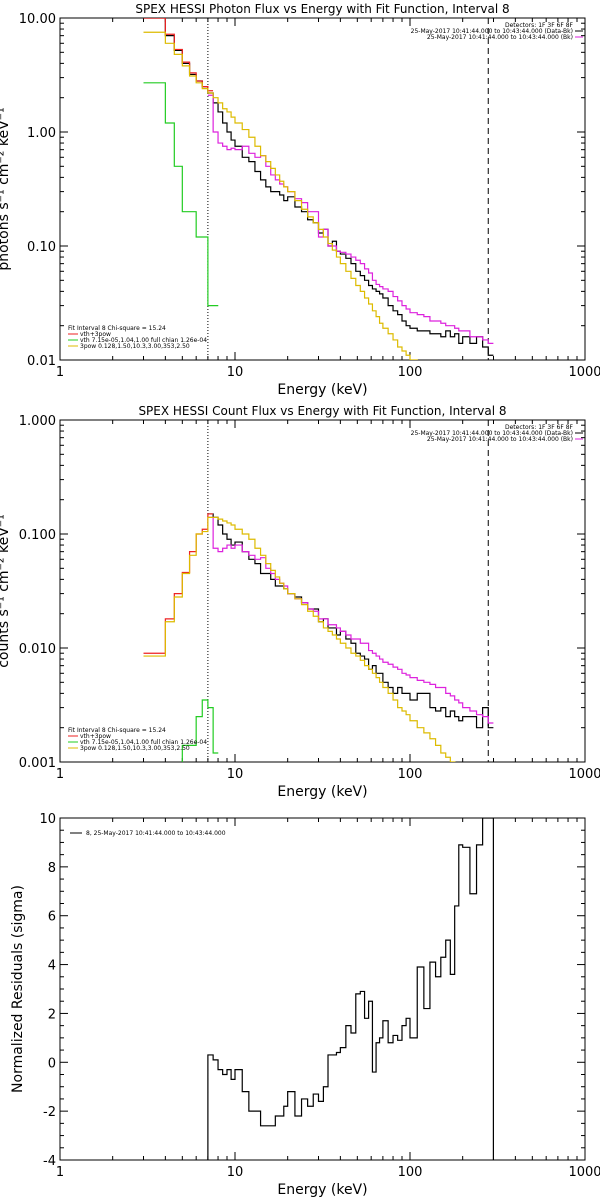  What do you see at coordinates (52, 917) in the screenshot?
I see `y-tick-label: 6` at bounding box center [52, 917].